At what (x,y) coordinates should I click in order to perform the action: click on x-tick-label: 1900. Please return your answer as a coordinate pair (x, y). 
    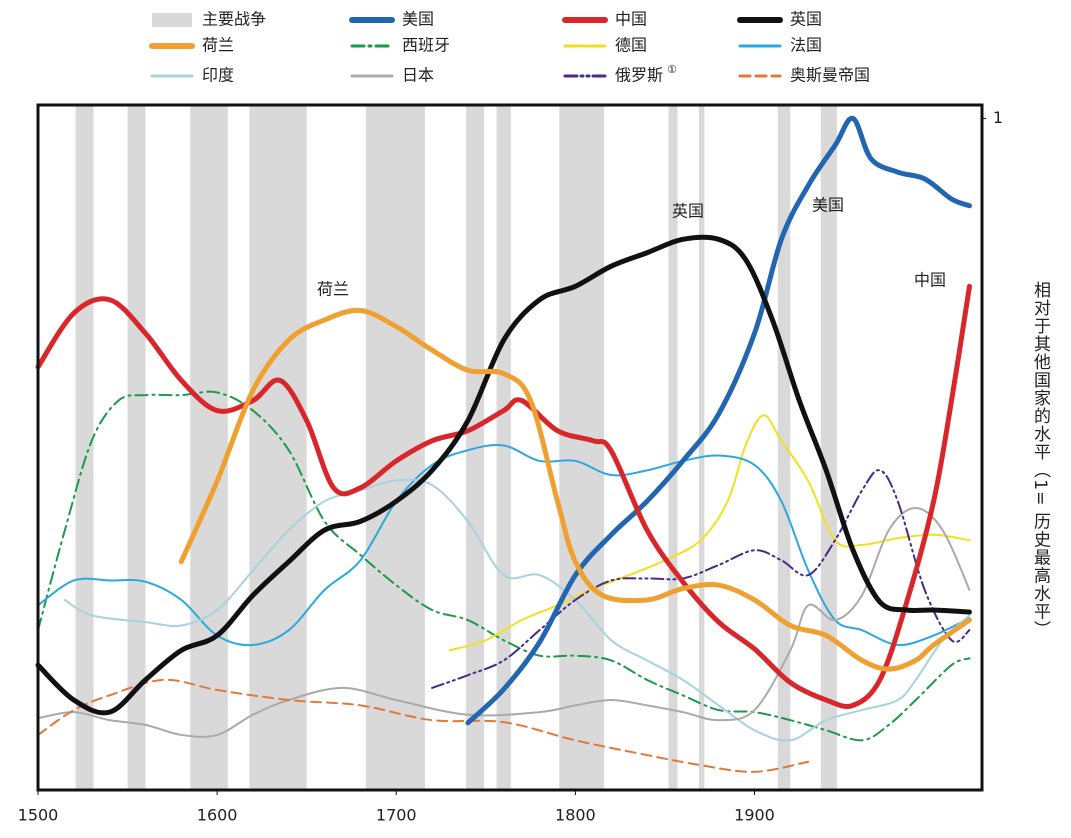
    Looking at the image, I should click on (754, 815).